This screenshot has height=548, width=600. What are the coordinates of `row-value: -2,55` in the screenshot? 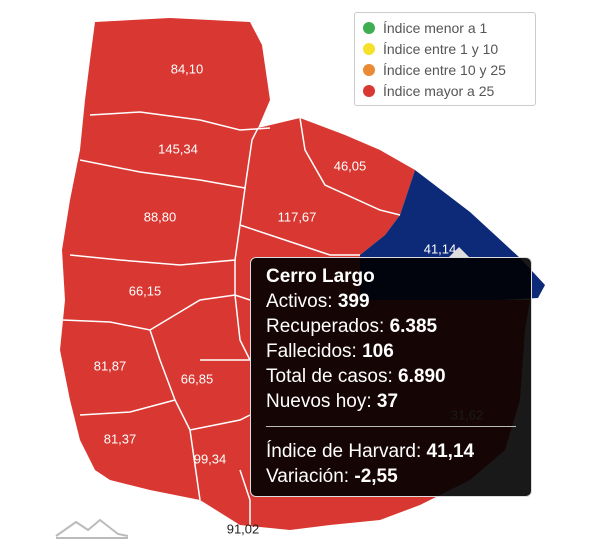 It's located at (376, 476).